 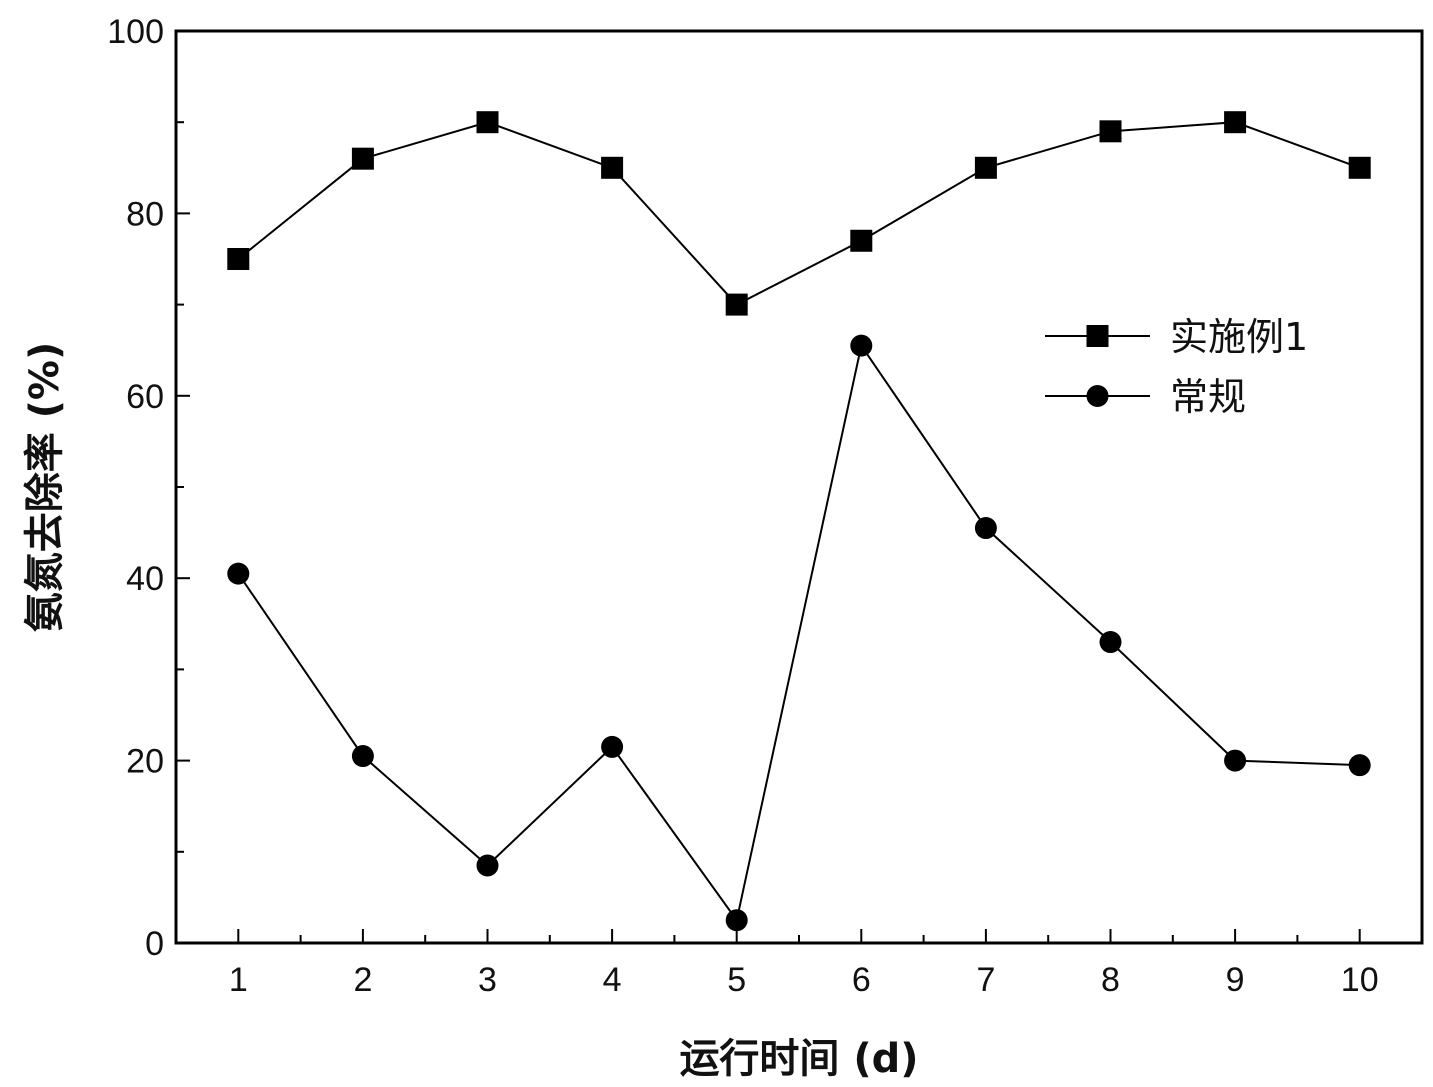 What do you see at coordinates (145, 214) in the screenshot?
I see `y-tick-label: 80` at bounding box center [145, 214].